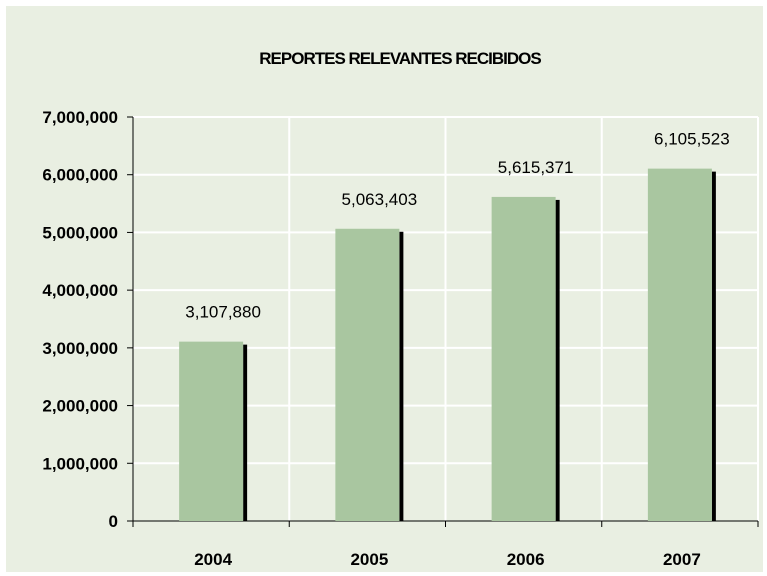  I want to click on x-tick-label: 2004, so click(213, 559).